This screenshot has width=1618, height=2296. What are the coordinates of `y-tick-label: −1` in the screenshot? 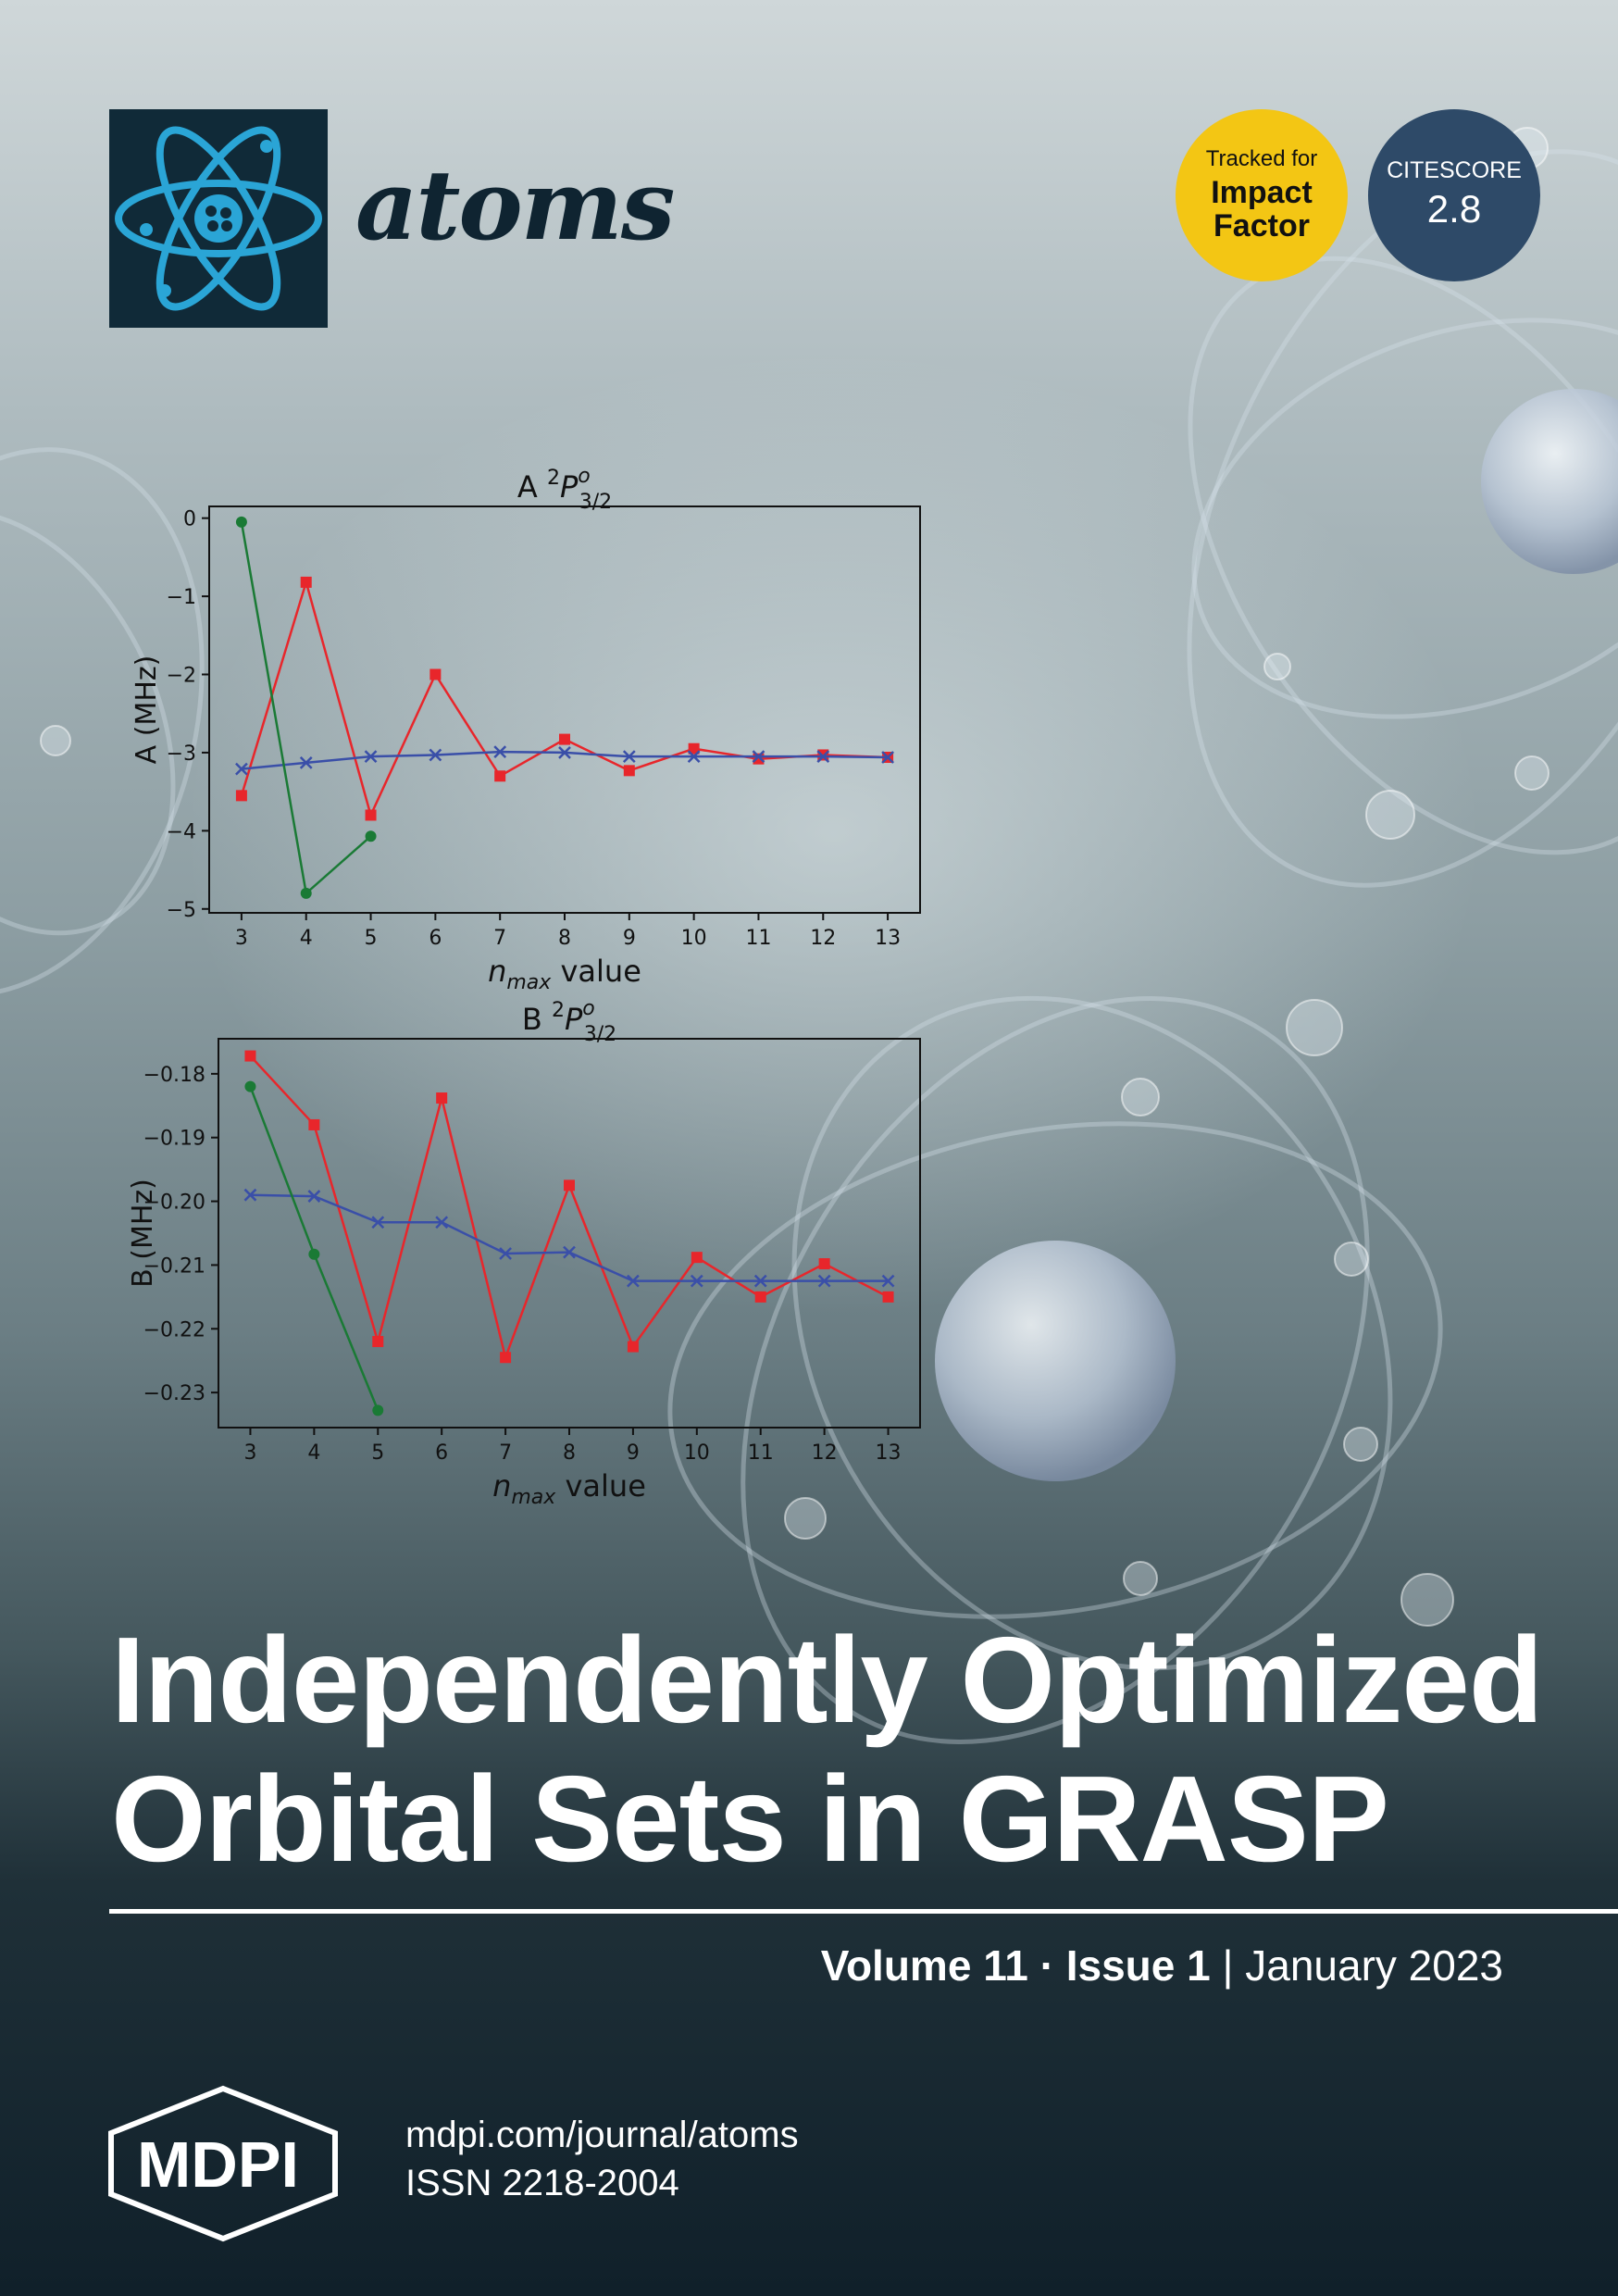 It's located at (181, 597).